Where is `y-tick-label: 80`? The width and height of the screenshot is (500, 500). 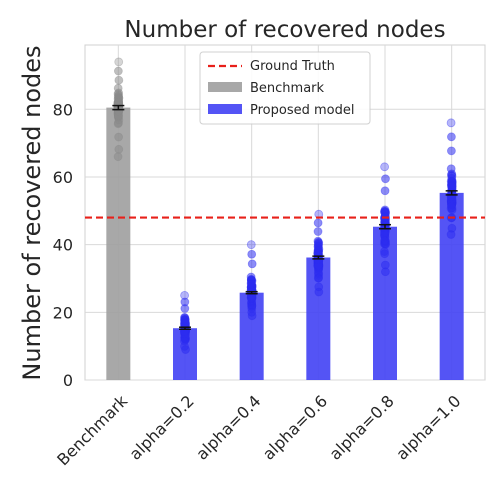
y-tick-label: 80 is located at coordinates (63, 109).